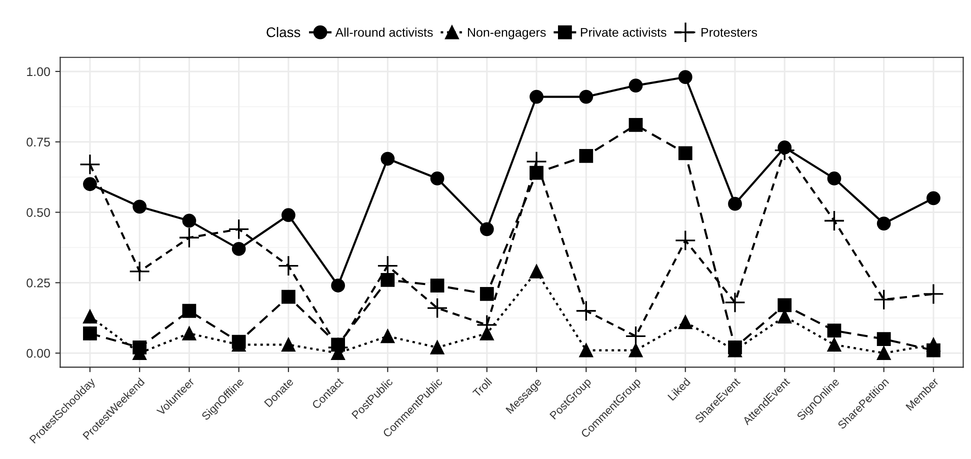 The height and width of the screenshot is (459, 971). I want to click on x-tick-label: Troll, so click(482, 387).